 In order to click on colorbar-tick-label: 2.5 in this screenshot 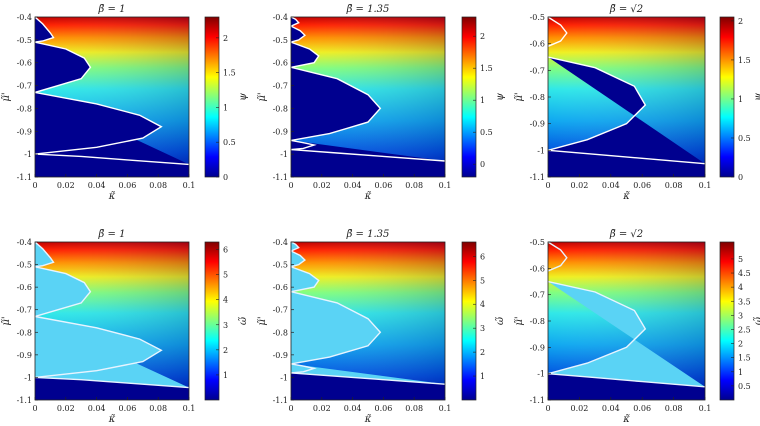, I will do `click(744, 329)`.